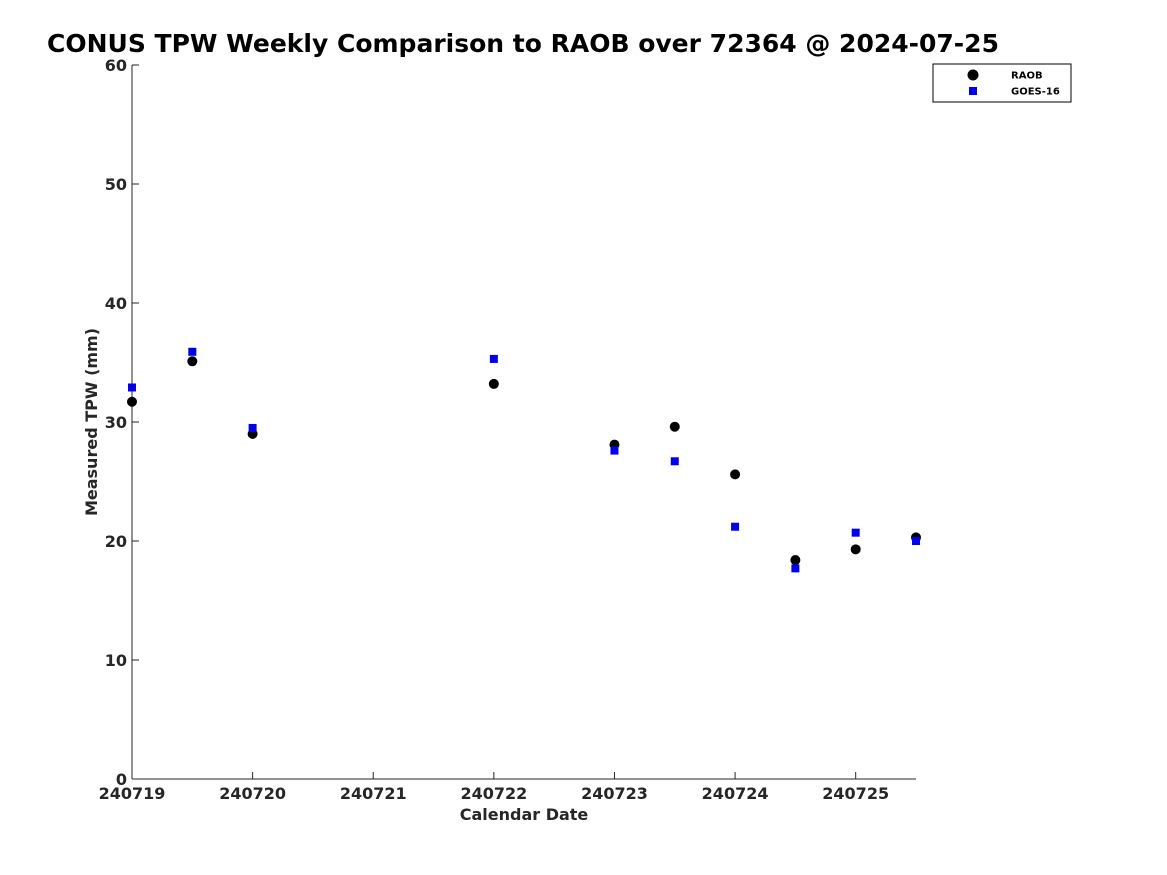 This screenshot has height=875, width=1167. What do you see at coordinates (116, 422) in the screenshot?
I see `y-tick-label: 30` at bounding box center [116, 422].